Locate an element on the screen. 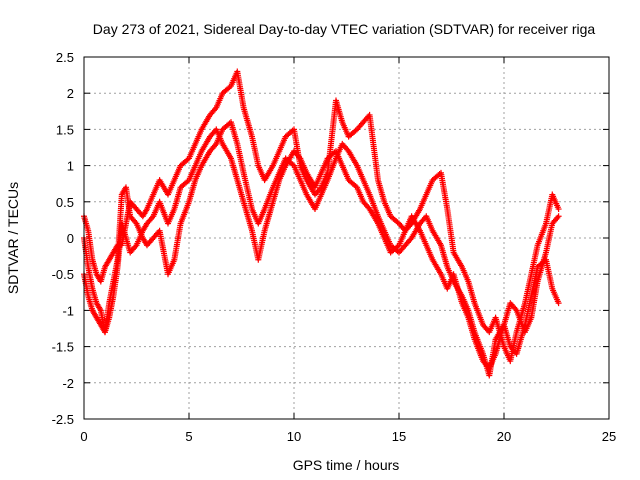  x-tick-label: 15 is located at coordinates (399, 436).